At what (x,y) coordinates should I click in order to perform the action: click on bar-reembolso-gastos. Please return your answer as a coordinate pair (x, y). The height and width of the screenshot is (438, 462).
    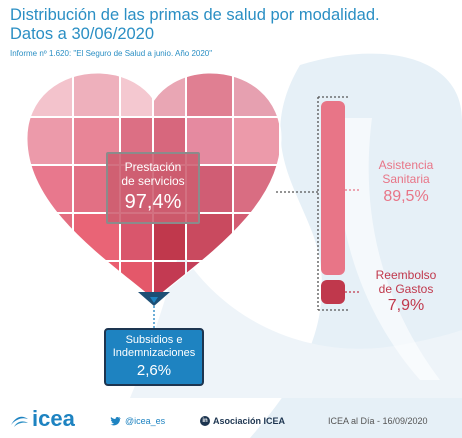
    Looking at the image, I should click on (333, 292).